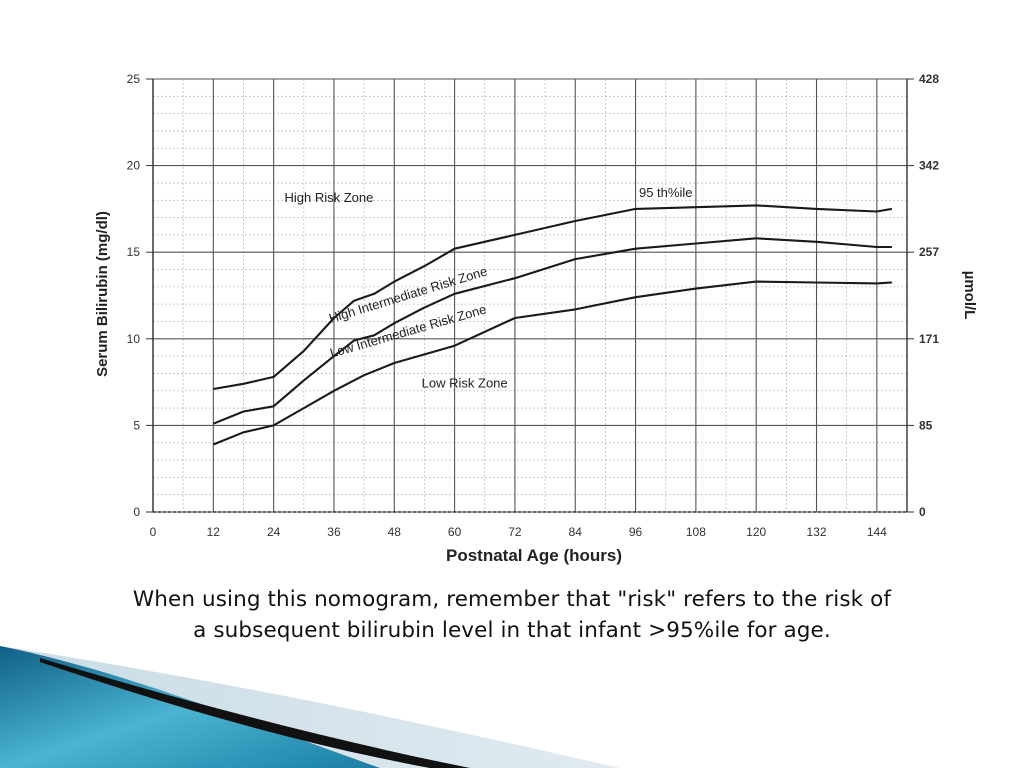 This screenshot has width=1024, height=768. Describe the element at coordinates (136, 512) in the screenshot. I see `y-tick-label: 0` at that location.